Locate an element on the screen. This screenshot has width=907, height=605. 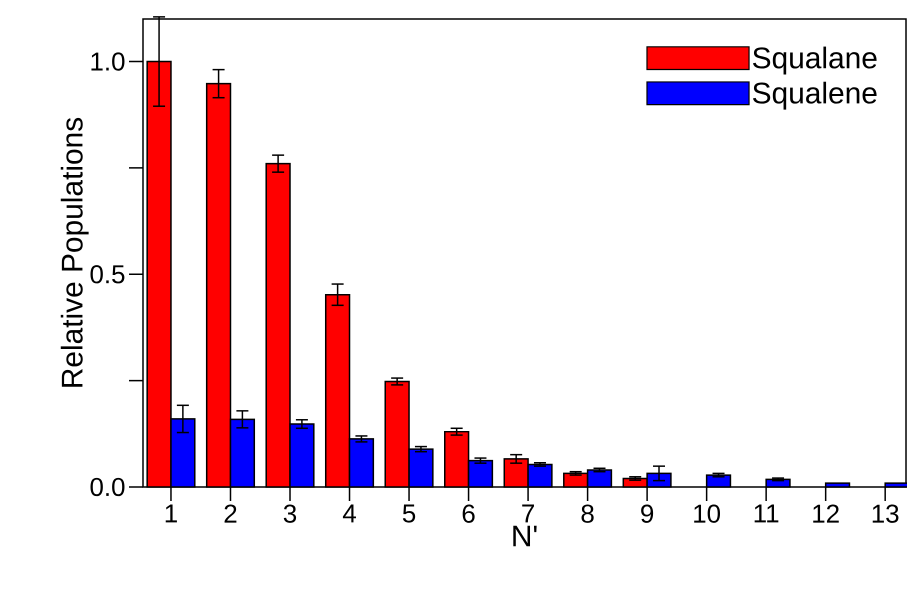
x-tick-label: 5 is located at coordinates (409, 513).